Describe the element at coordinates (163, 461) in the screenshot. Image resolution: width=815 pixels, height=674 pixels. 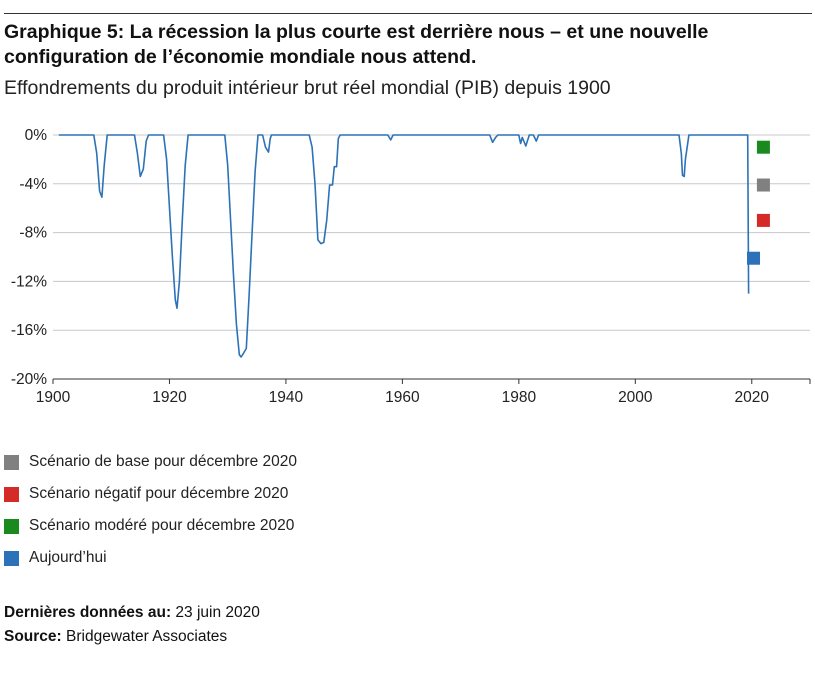
I see `legend-label-base: Scénario de base pour décembre 2020` at that location.